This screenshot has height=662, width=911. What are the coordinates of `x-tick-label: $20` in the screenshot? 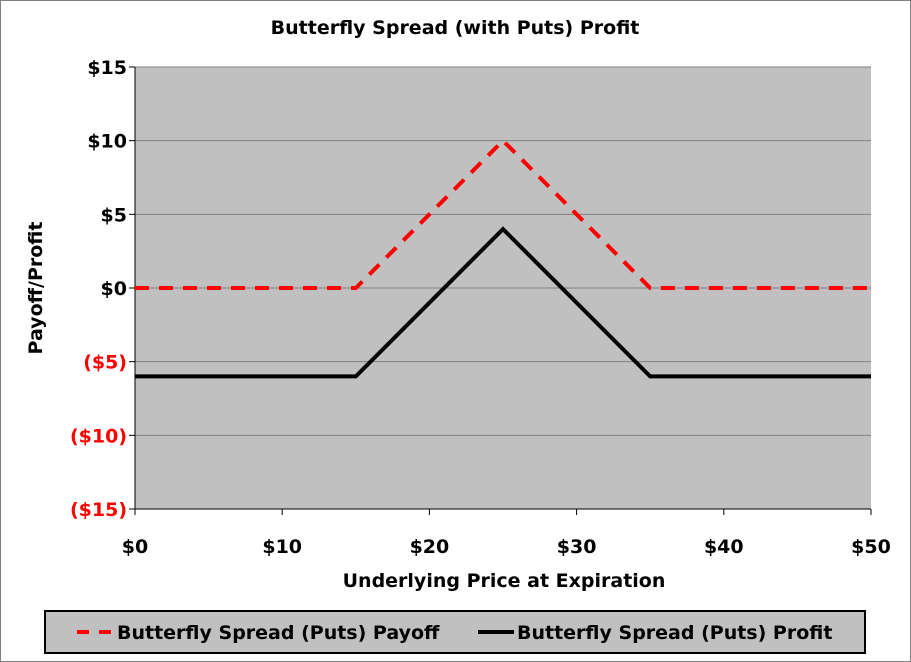 It's located at (430, 547).